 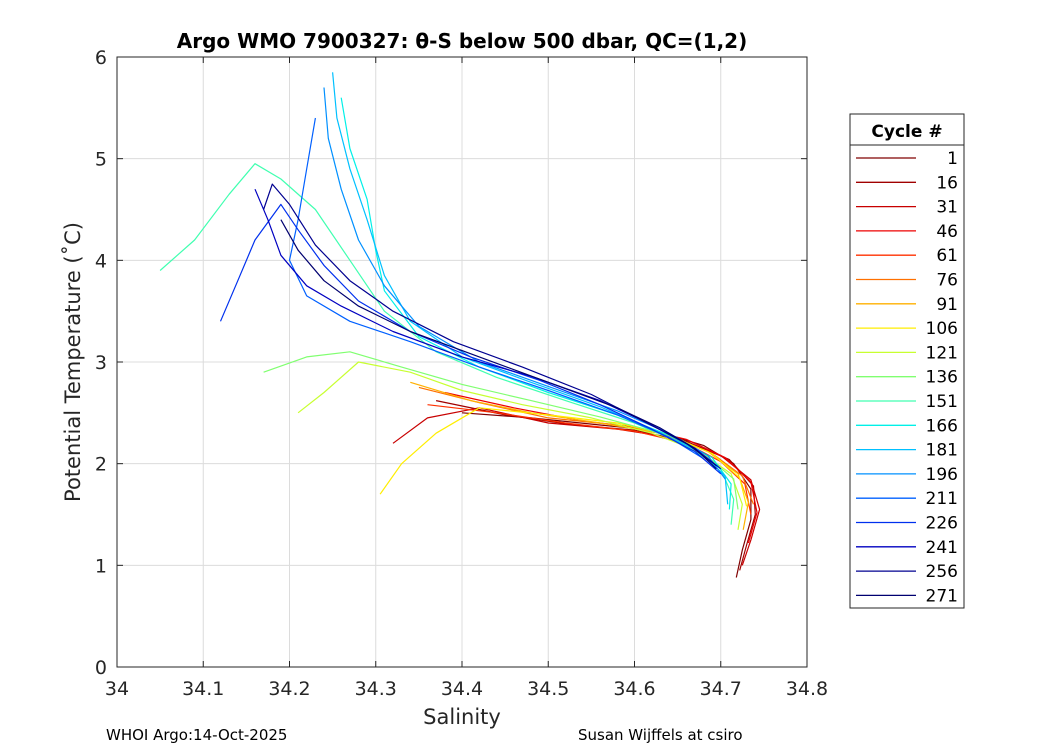 What do you see at coordinates (548, 689) in the screenshot?
I see `x-tick-label: 34.5` at bounding box center [548, 689].